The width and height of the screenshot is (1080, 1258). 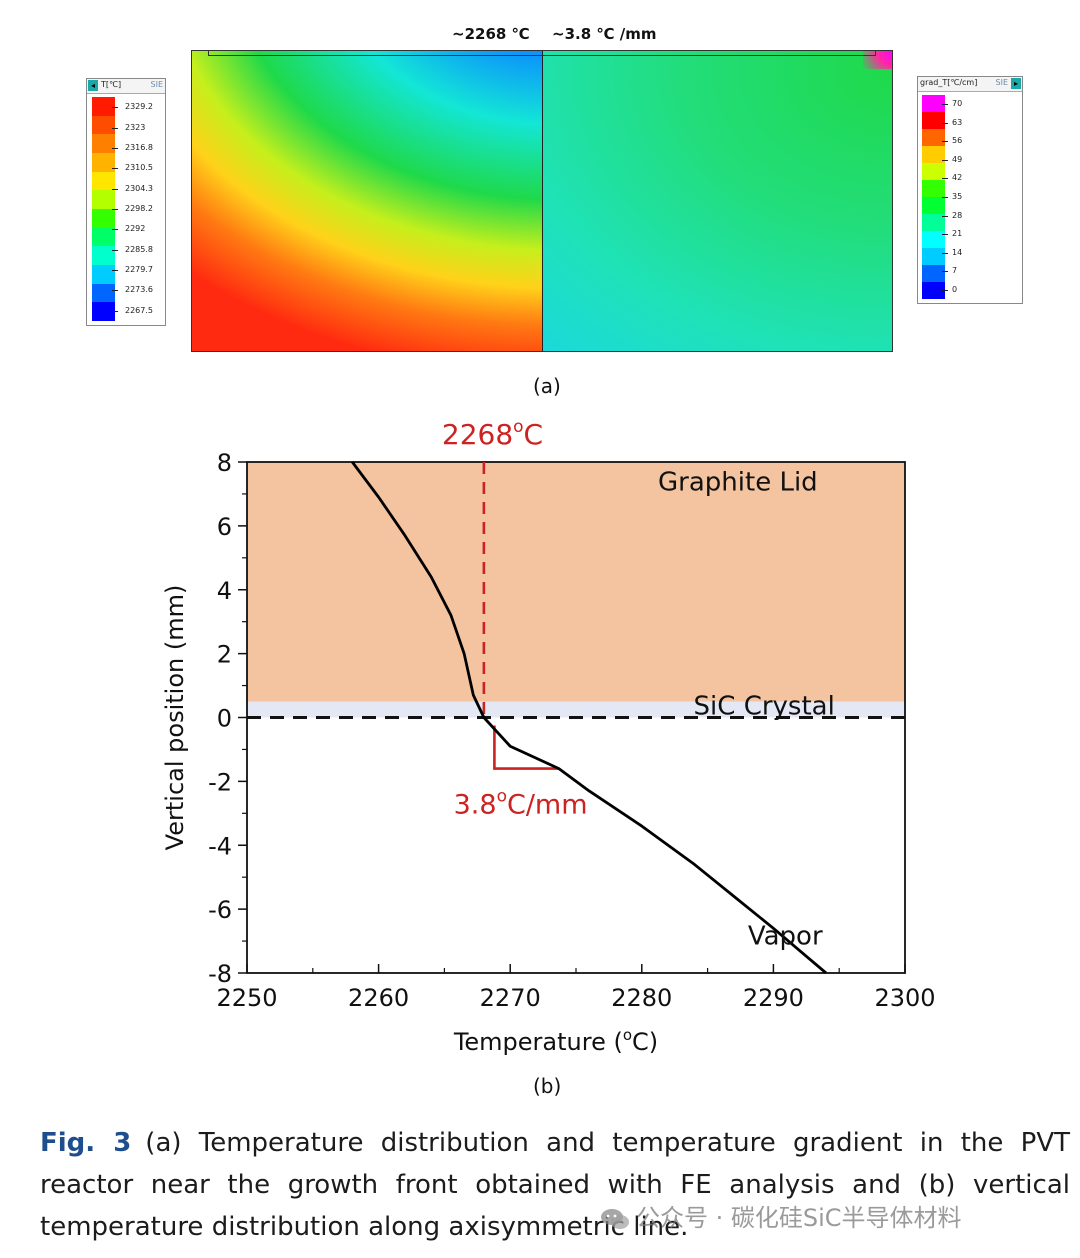 I want to click on legend-tick-label: 2279.7, so click(x=139, y=270).